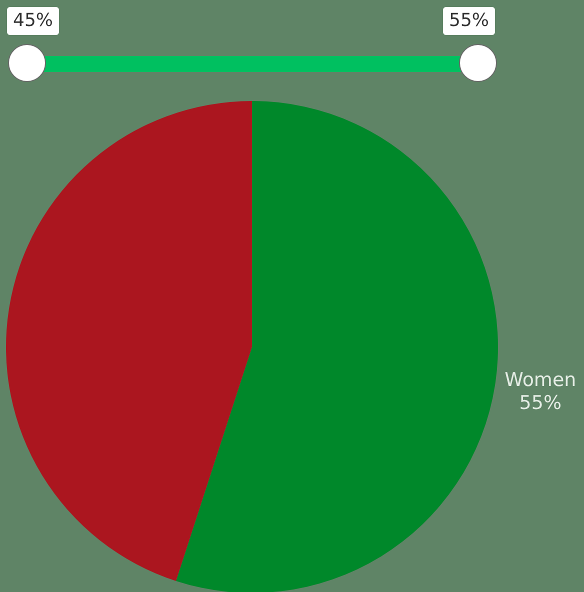 The width and height of the screenshot is (584, 592). Describe the element at coordinates (540, 403) in the screenshot. I see `data-label: 55%` at that location.